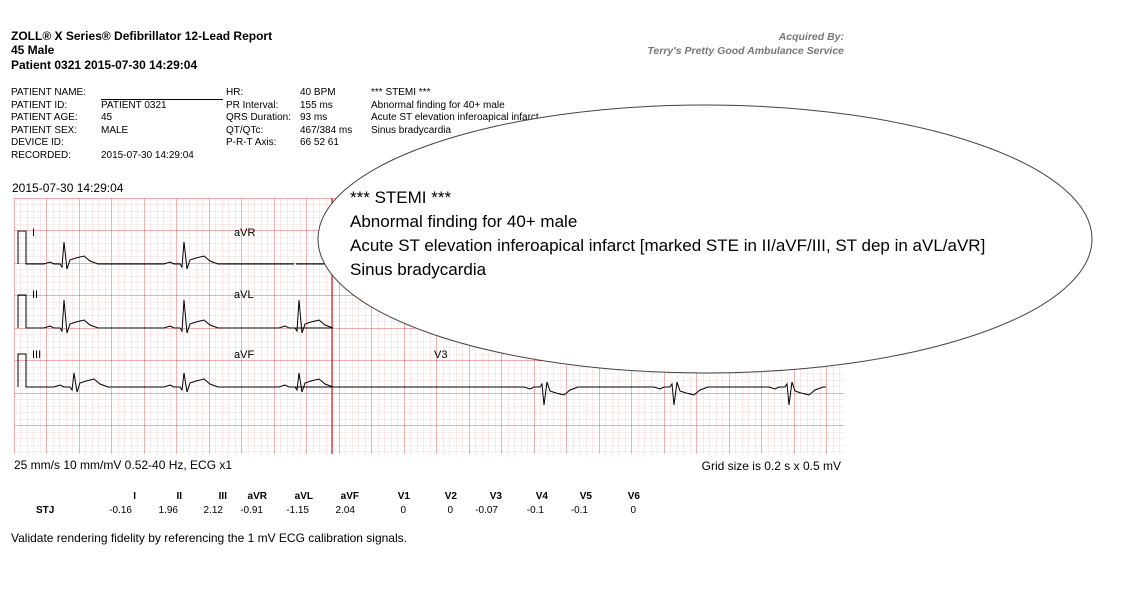  I want to click on stj-lead-header: aVL, so click(303, 496).